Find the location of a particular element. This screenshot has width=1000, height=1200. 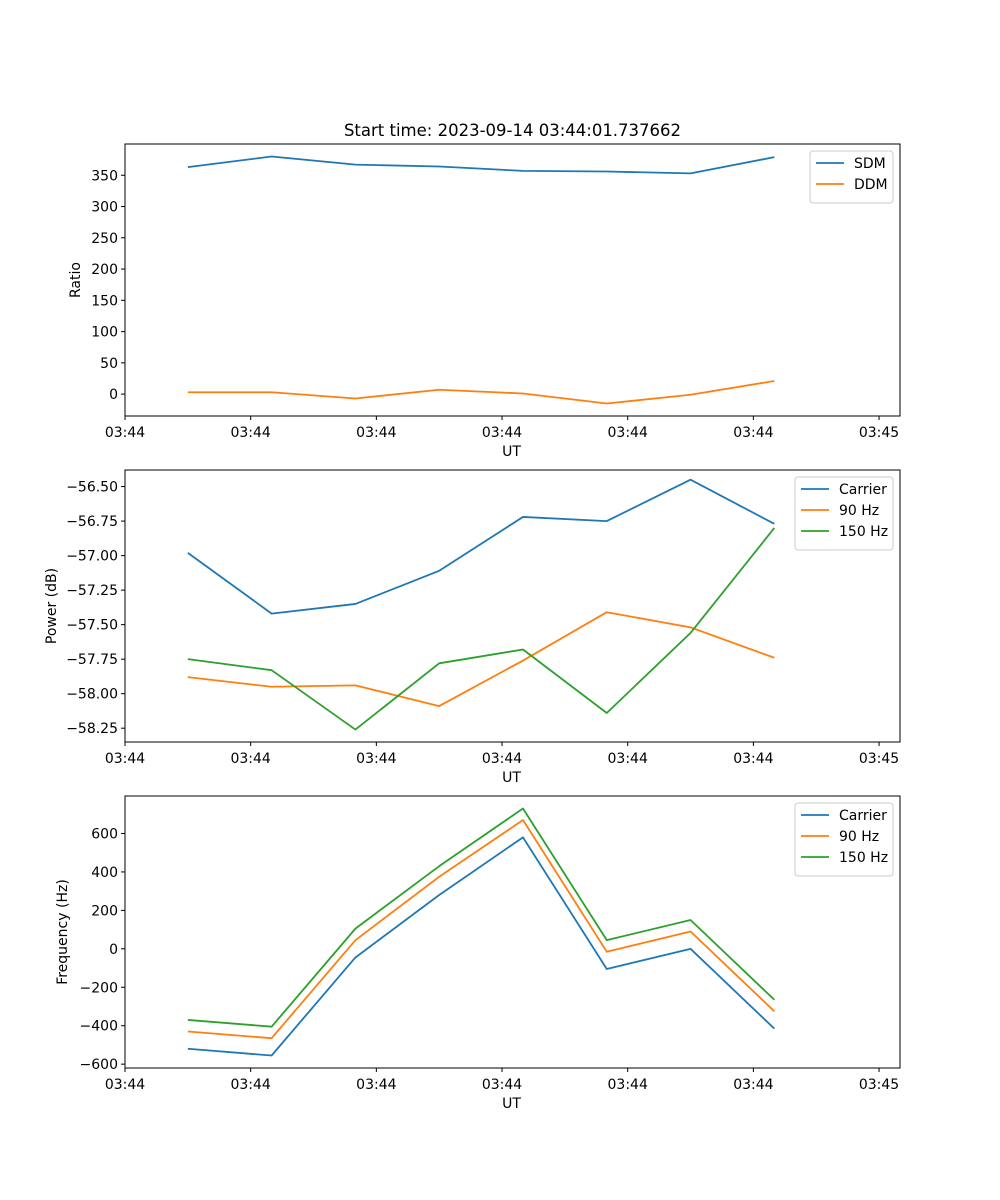

series-line-sdm is located at coordinates (481, 165).